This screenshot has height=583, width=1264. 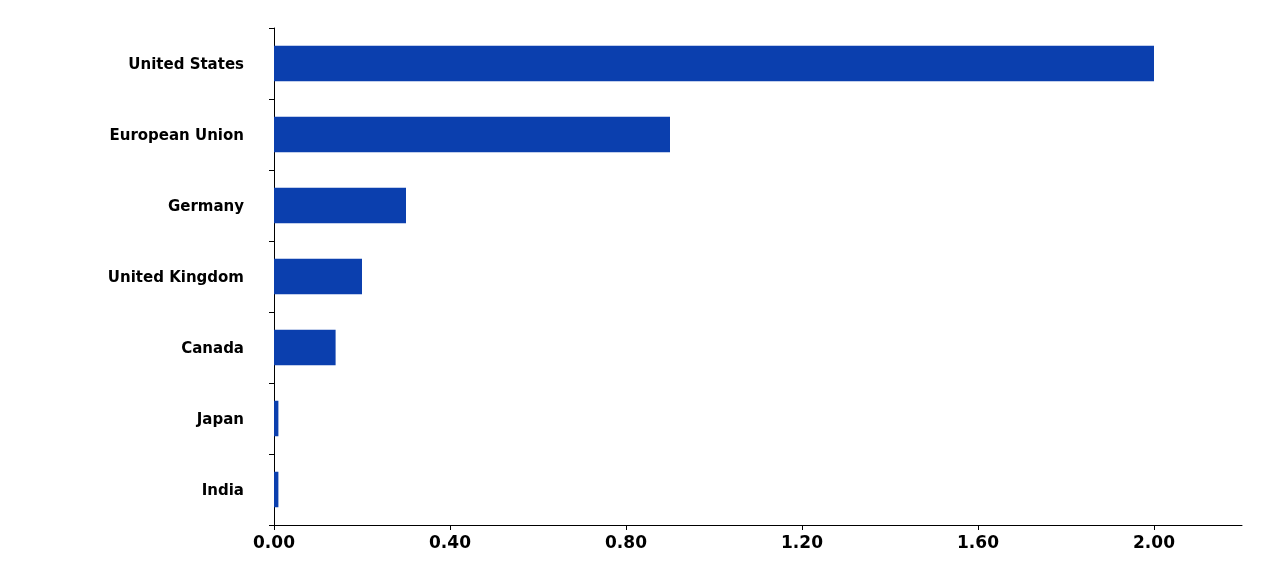 What do you see at coordinates (219, 418) in the screenshot?
I see `y-tick-label: Japan` at bounding box center [219, 418].